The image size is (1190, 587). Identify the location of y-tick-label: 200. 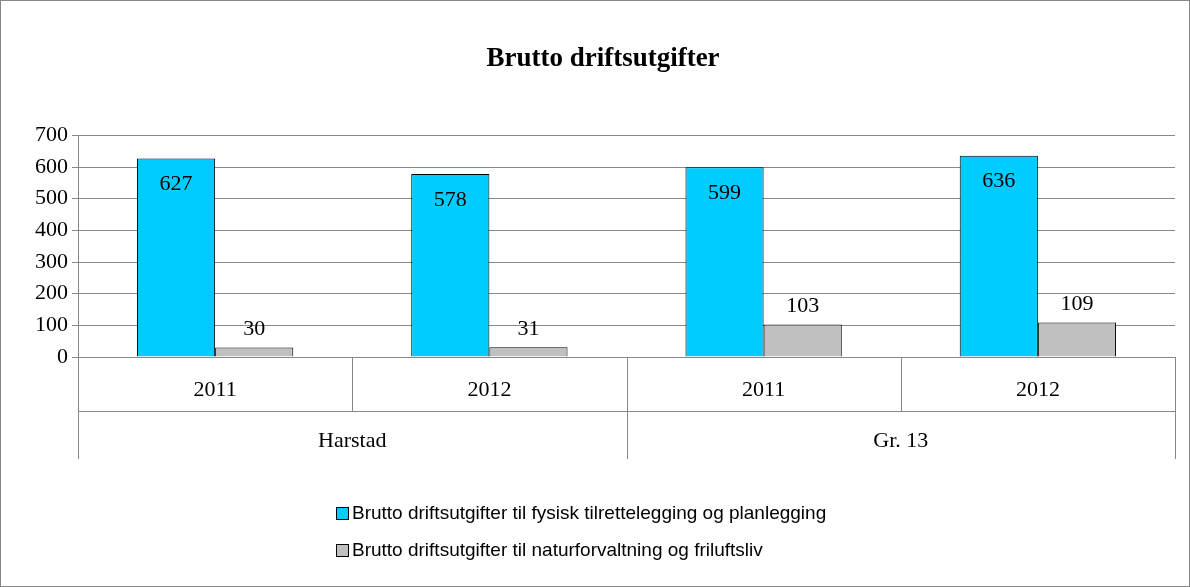
(51, 292).